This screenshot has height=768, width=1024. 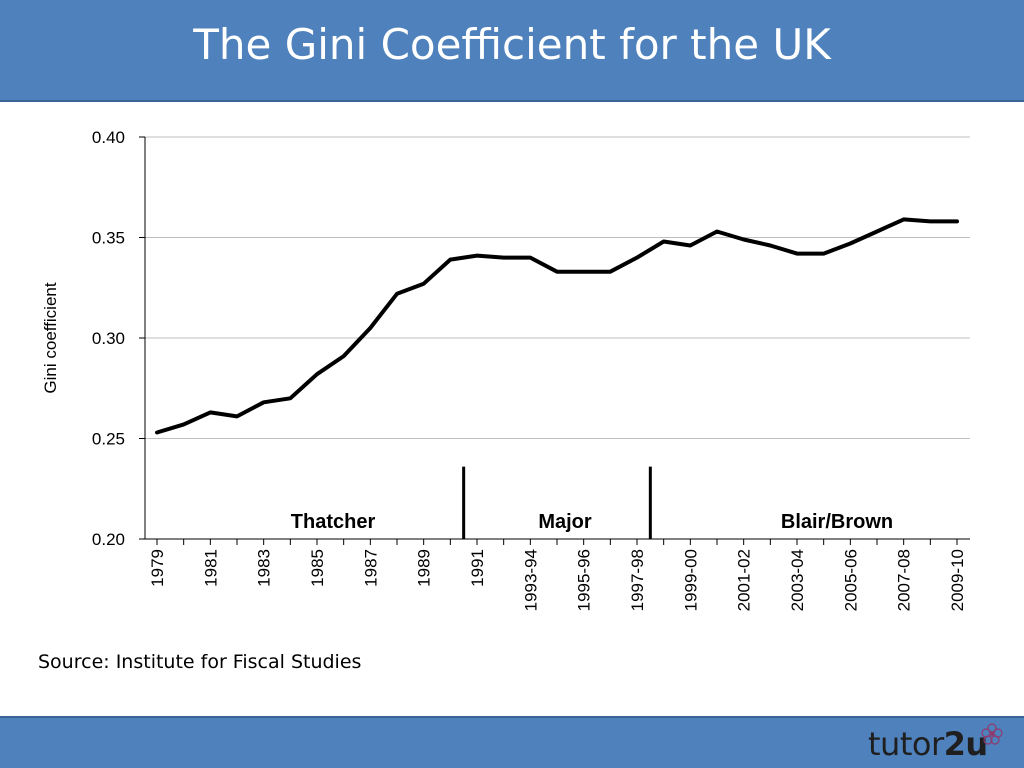 I want to click on title-banner: The Gini Coefficient for the UK, so click(x=512, y=51).